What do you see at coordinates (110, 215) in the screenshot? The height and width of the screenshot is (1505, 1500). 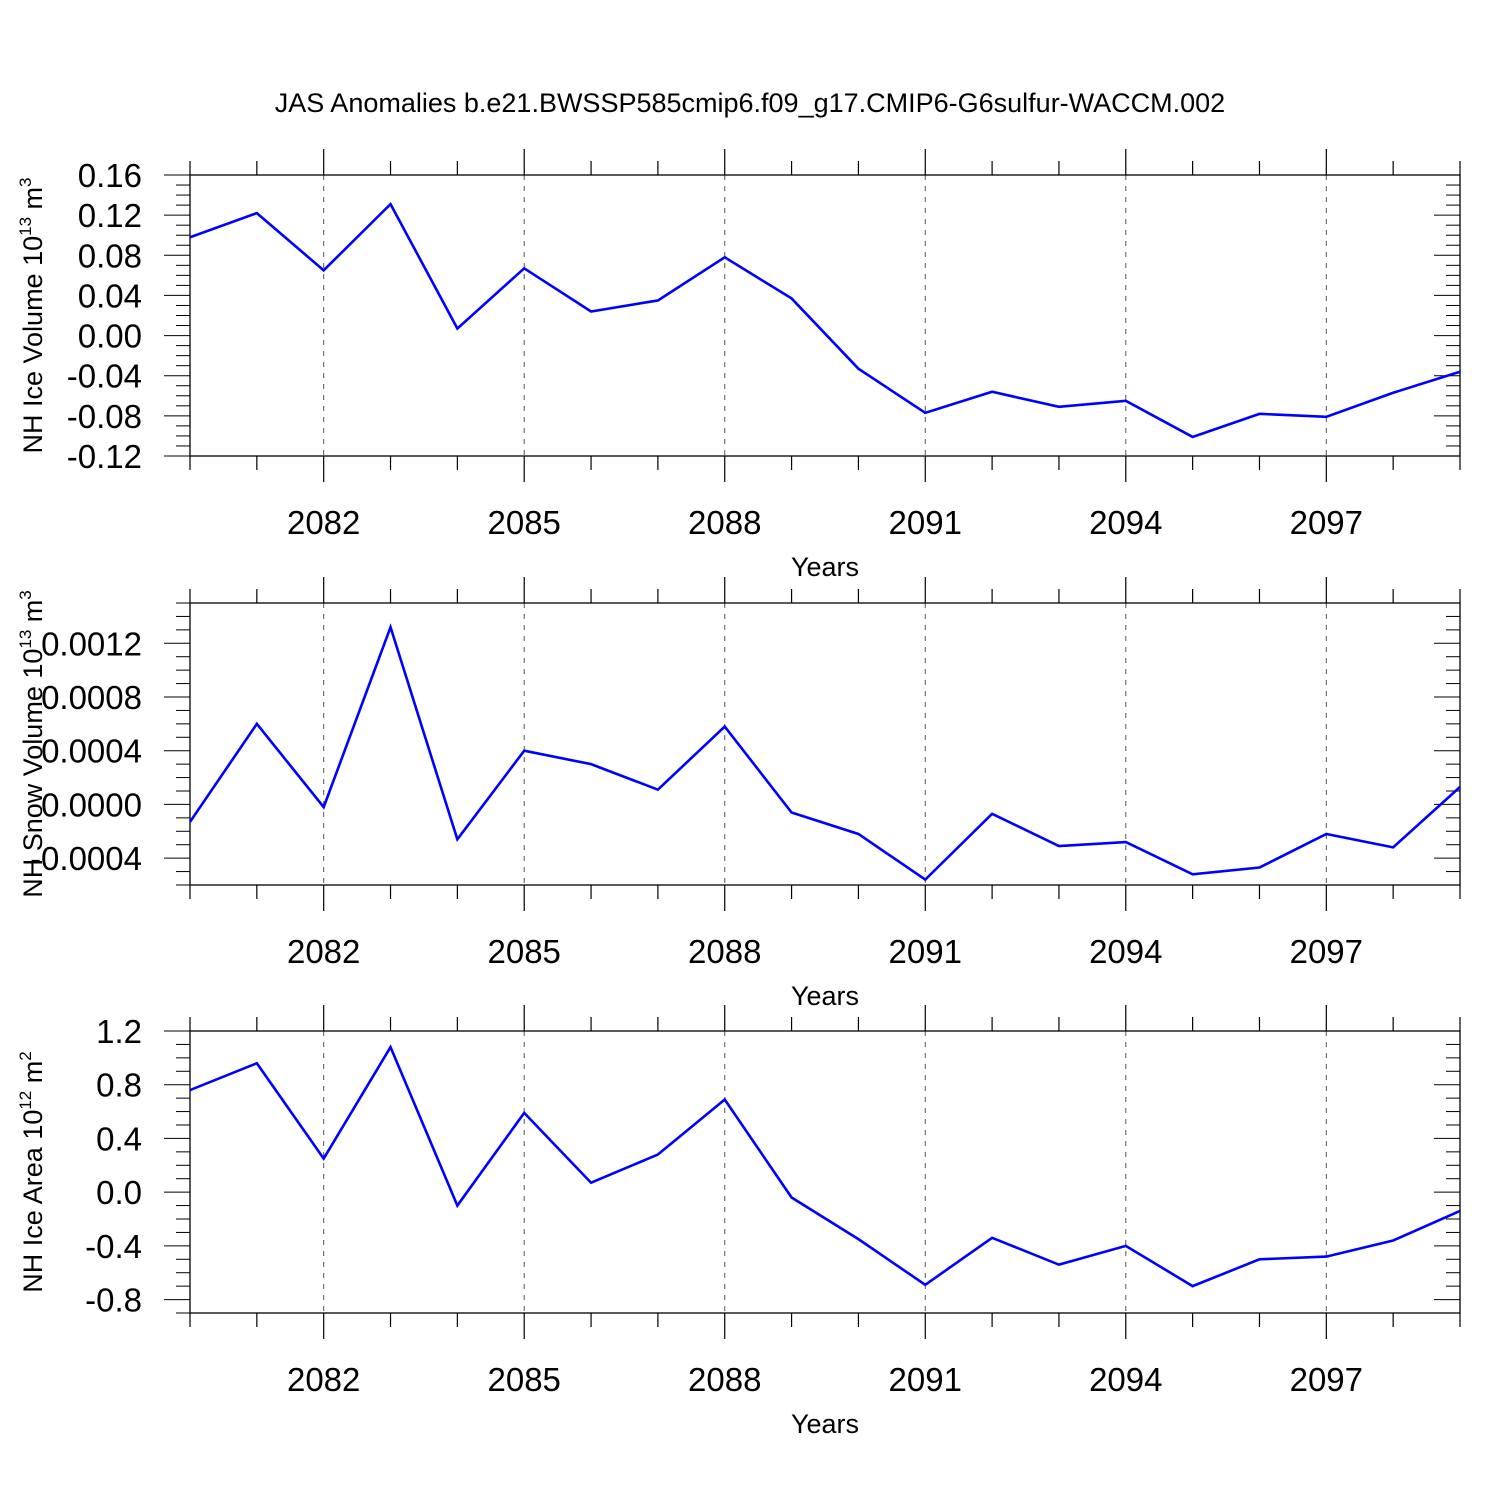 I see `ice-volume-ytick-label-6: 0.12` at bounding box center [110, 215].